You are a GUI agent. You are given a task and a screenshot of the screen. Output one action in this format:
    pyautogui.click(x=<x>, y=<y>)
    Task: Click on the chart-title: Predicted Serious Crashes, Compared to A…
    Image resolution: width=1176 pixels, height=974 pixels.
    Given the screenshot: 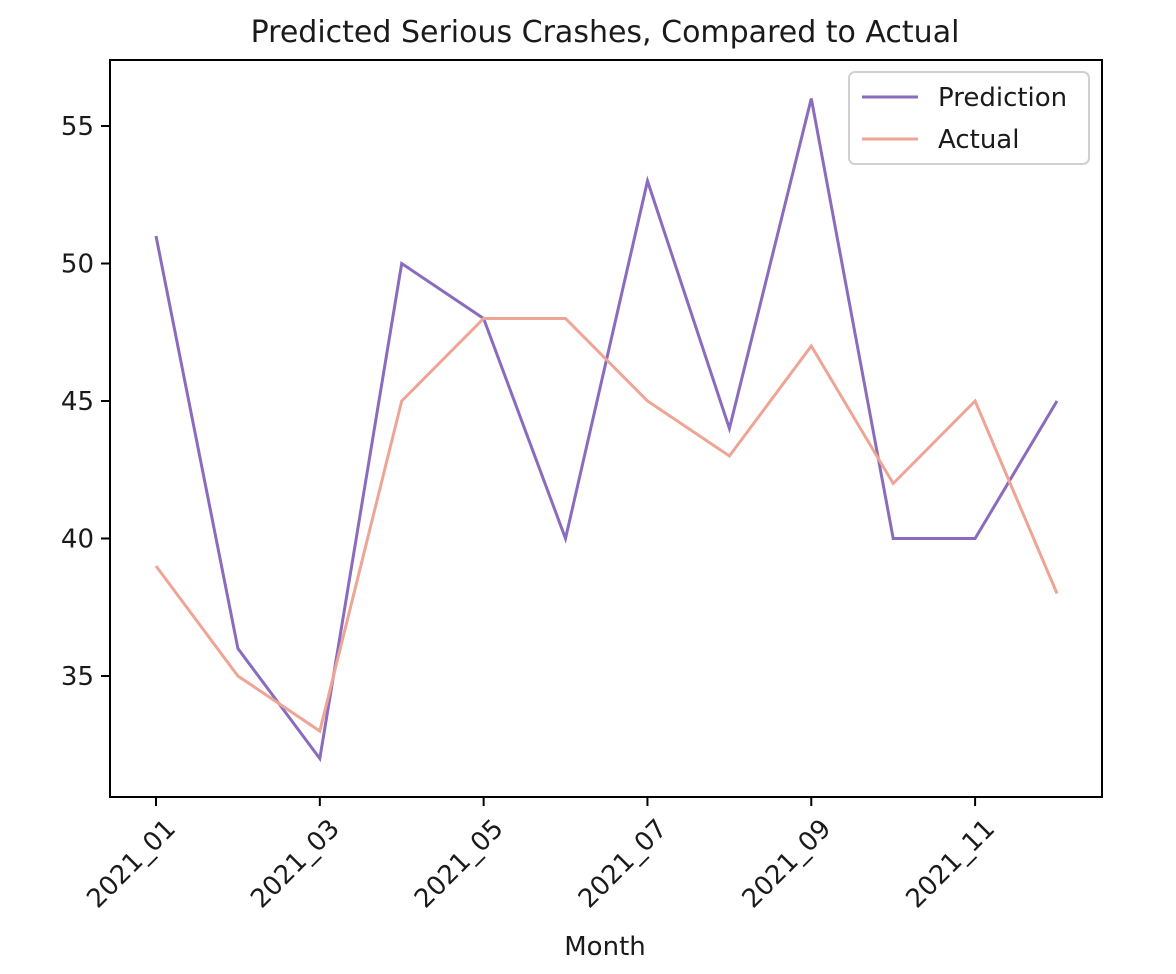 What is the action you would take?
    pyautogui.click(x=605, y=32)
    